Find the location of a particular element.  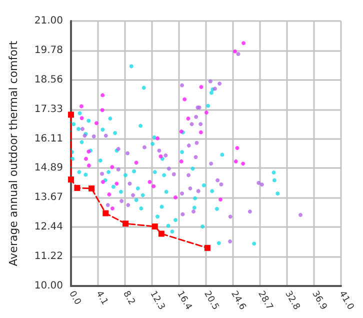

y-tick-label: 17.33 is located at coordinates (48, 109).